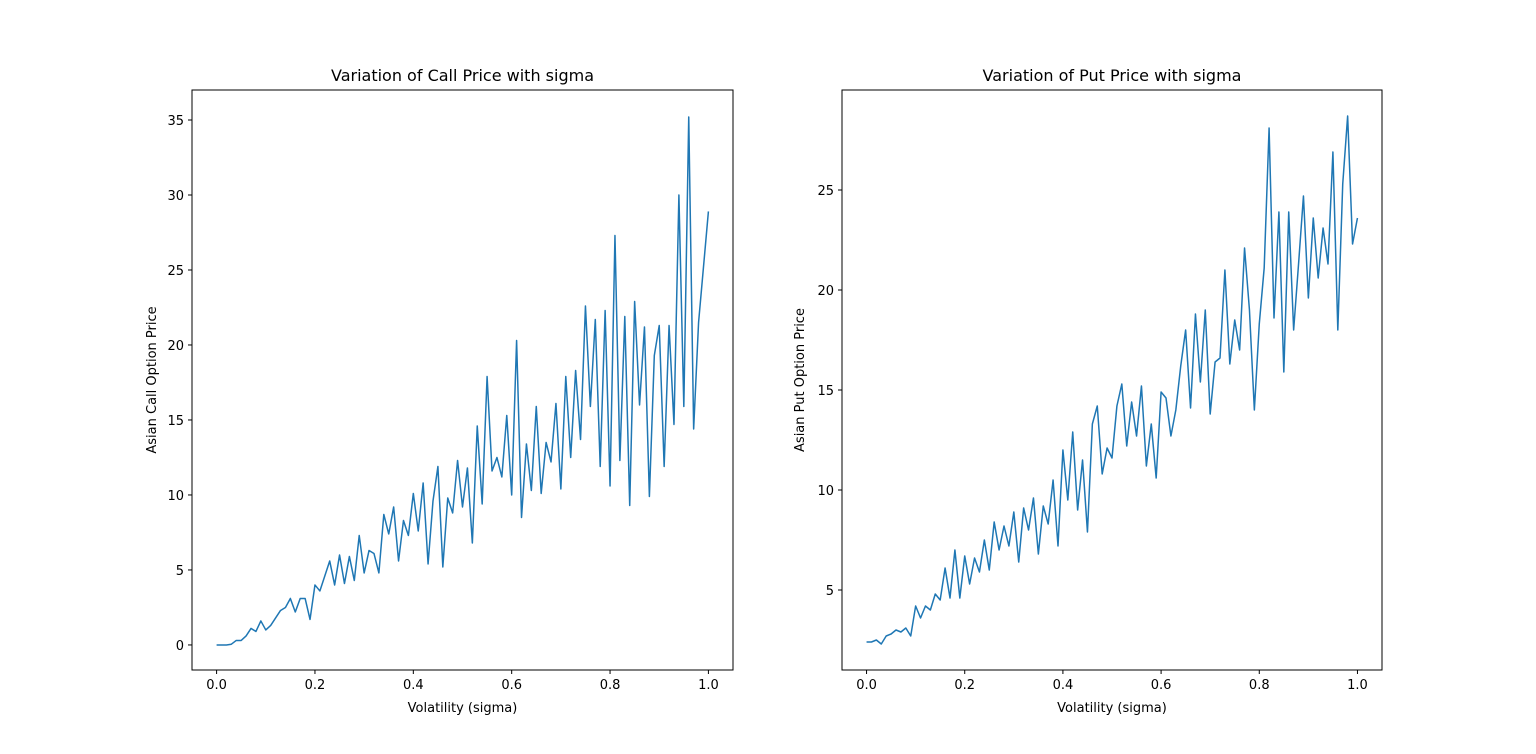 Image resolution: width=1536 pixels, height=754 pixels. I want to click on chart-title: Variation of Put Price with sigma, so click(1112, 75).